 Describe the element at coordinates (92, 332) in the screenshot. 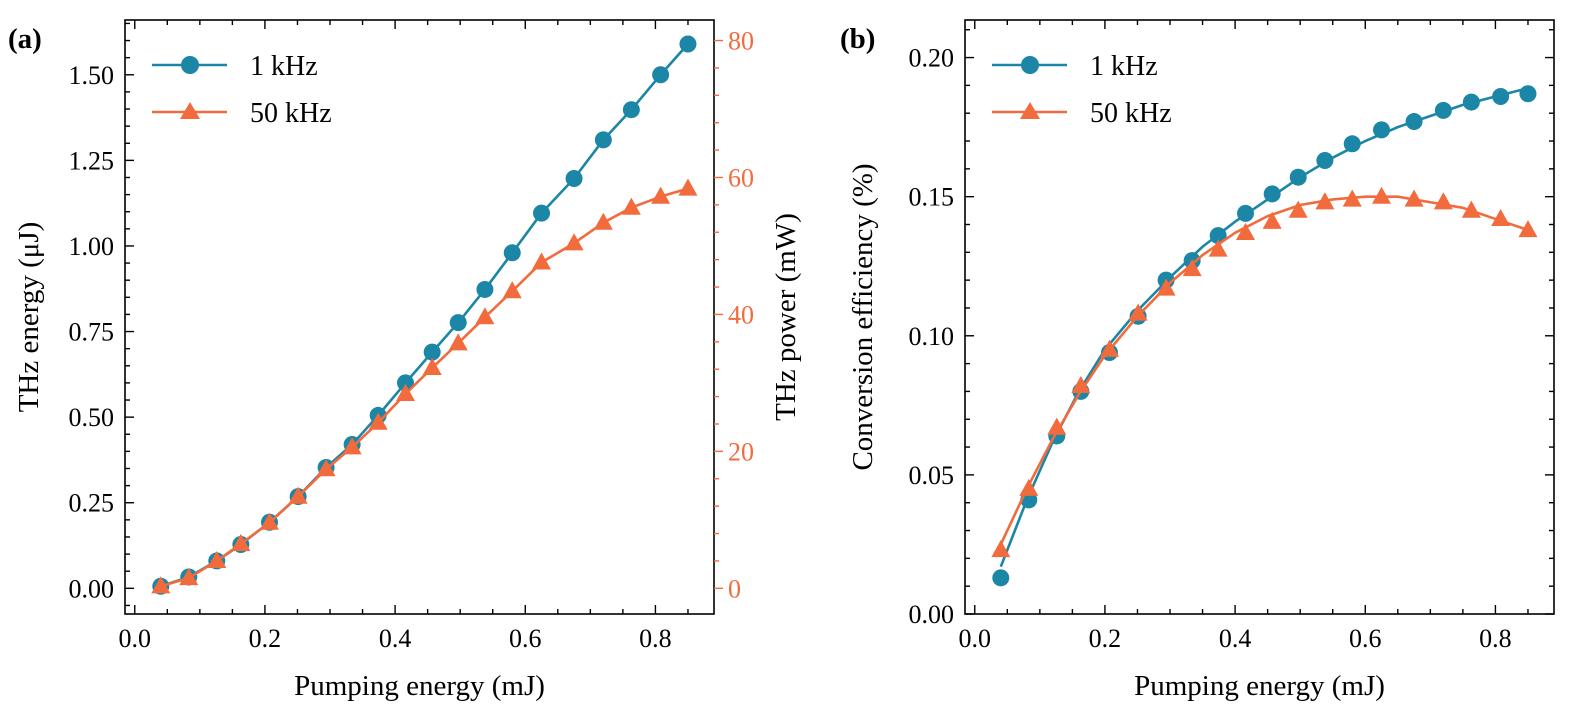

I see `y-tick-label: 0.75` at that location.